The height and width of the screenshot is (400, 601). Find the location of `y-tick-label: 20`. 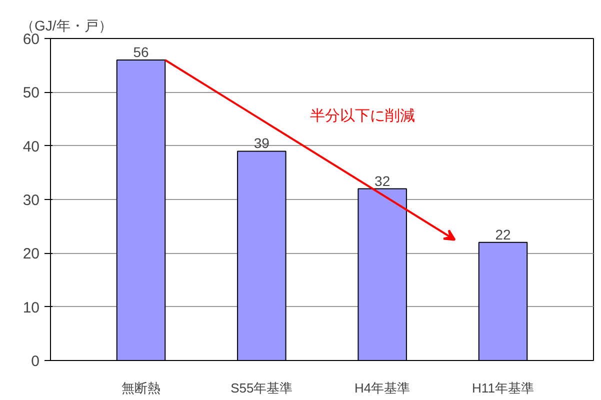

y-tick-label: 20 is located at coordinates (31, 254).